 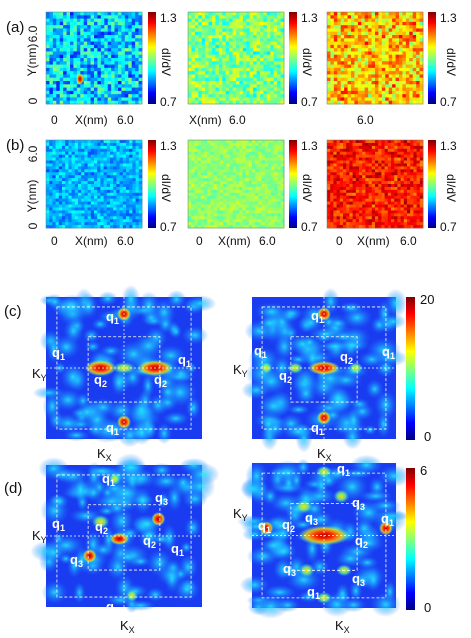 What do you see at coordinates (94, 58) in the screenshot?
I see `map-frame` at bounding box center [94, 58].